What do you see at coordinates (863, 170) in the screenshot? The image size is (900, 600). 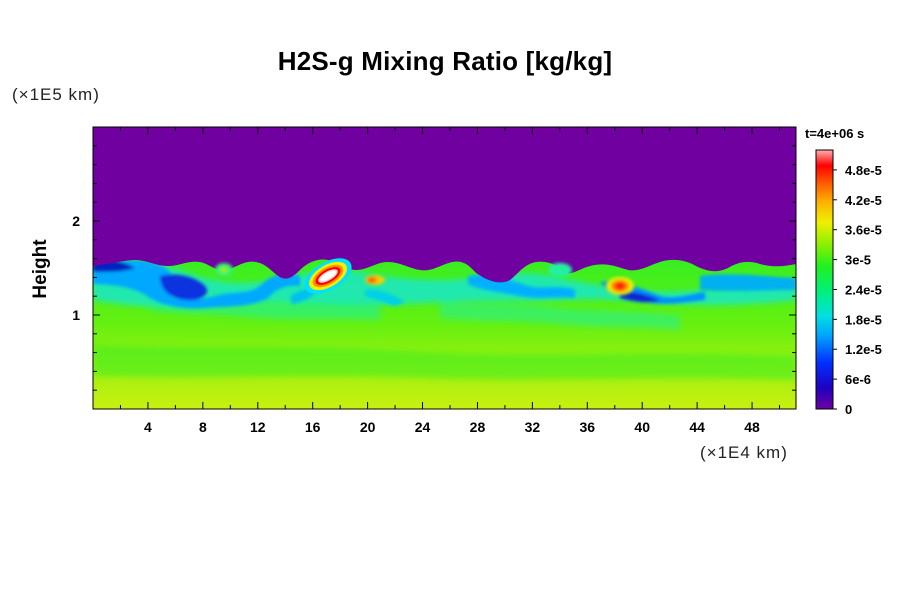 I see `colorbar-label: 4.8e-5` at bounding box center [863, 170].